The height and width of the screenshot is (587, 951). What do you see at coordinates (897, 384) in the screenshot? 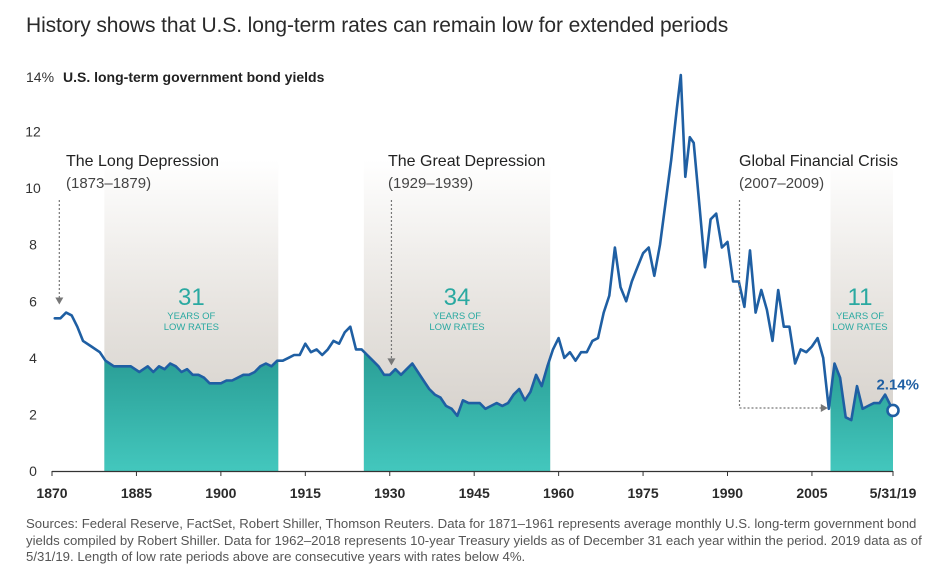
I see `end-value-label: 2.14%` at bounding box center [897, 384].